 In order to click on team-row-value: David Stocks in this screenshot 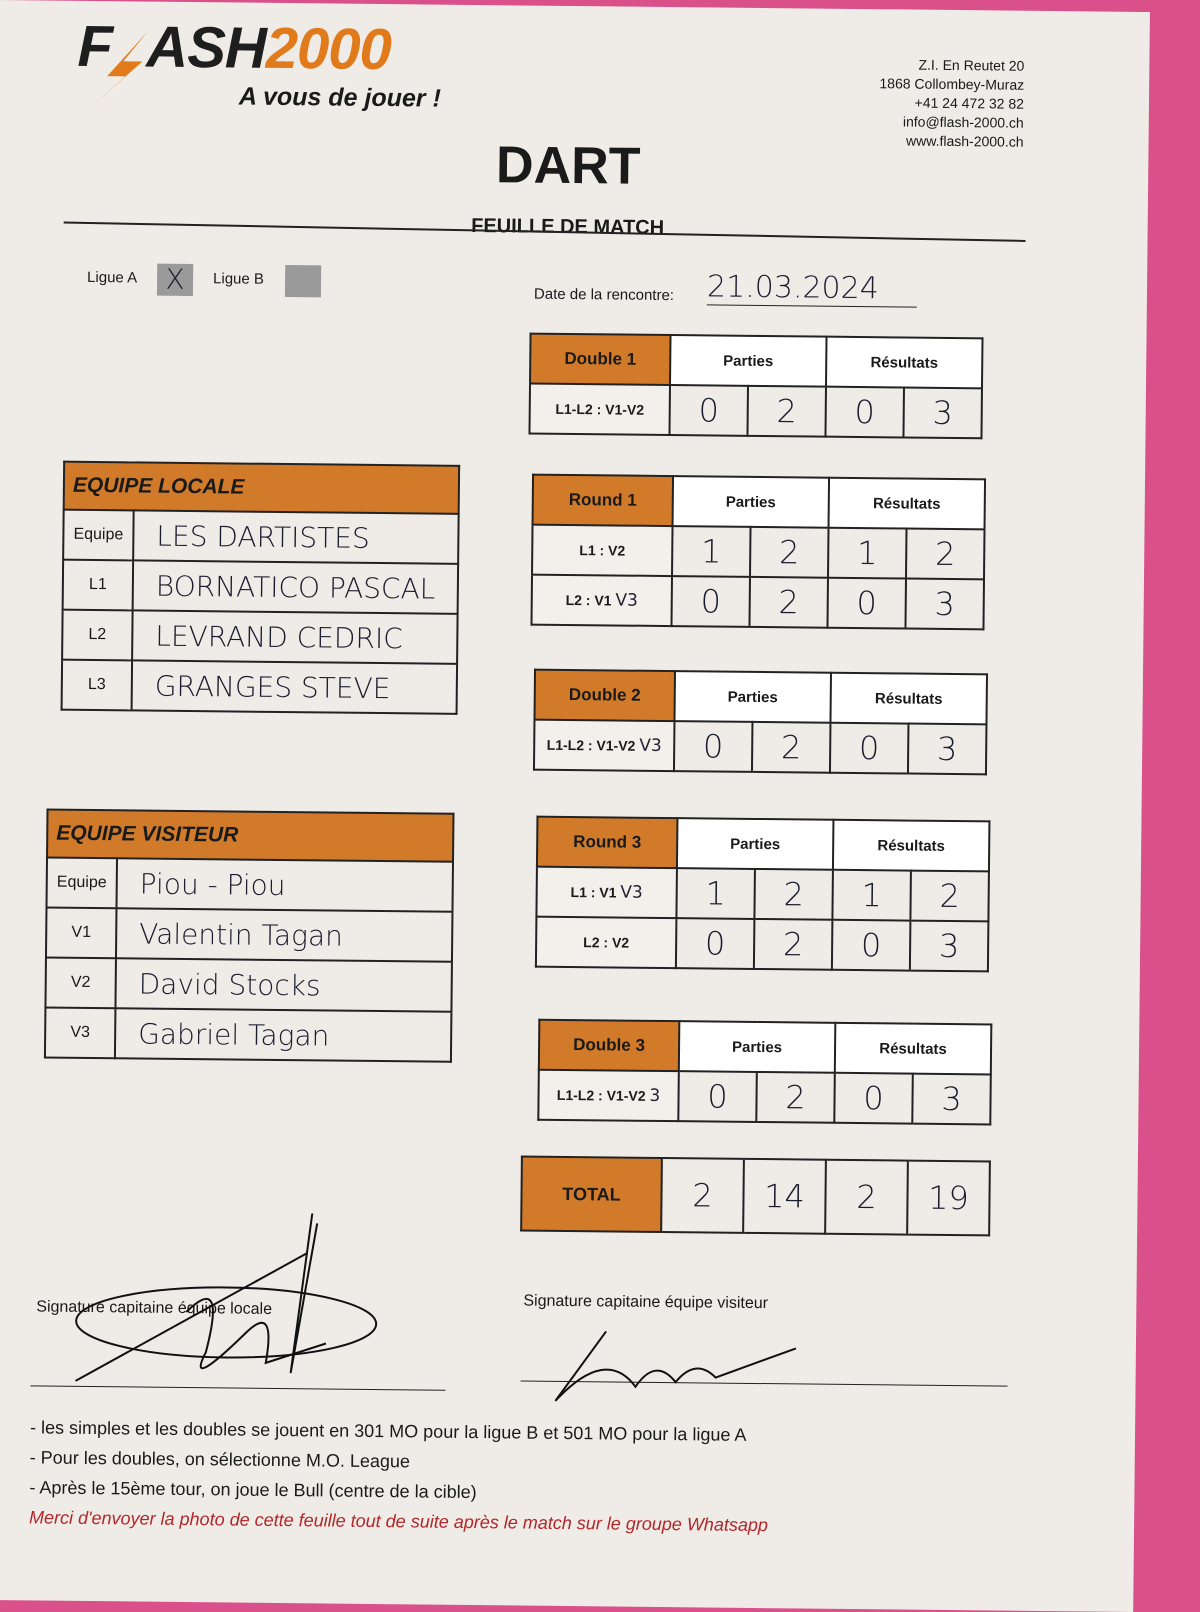, I will do `click(283, 985)`.